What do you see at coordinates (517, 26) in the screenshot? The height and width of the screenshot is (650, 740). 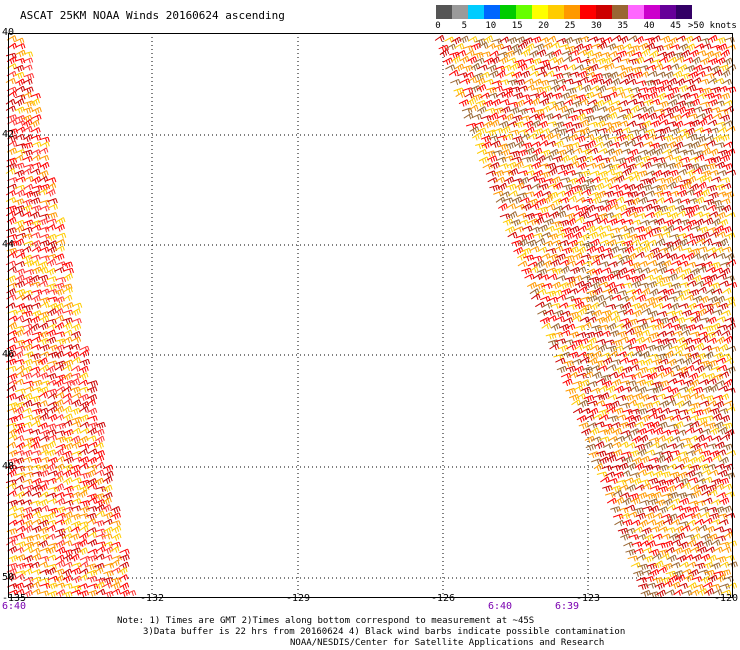 I see `scale-label: 15` at bounding box center [517, 26].